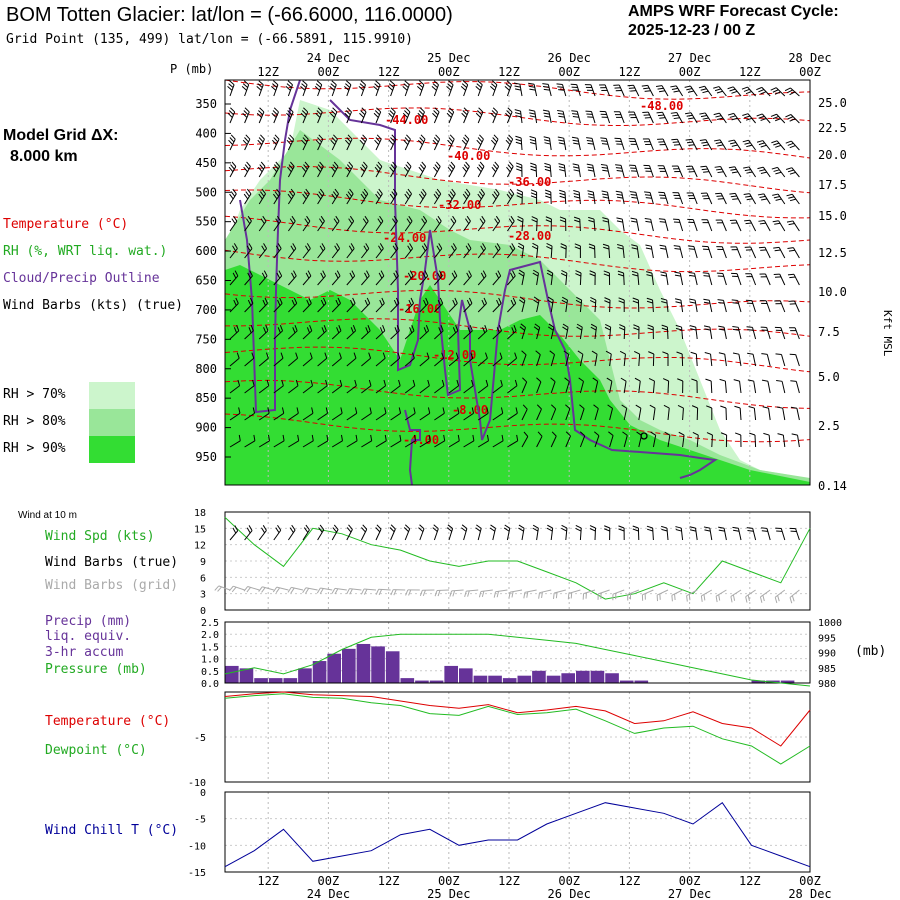 This screenshot has width=900, height=900. I want to click on wind-chill-panel: -15-10-50, so click(499, 833).